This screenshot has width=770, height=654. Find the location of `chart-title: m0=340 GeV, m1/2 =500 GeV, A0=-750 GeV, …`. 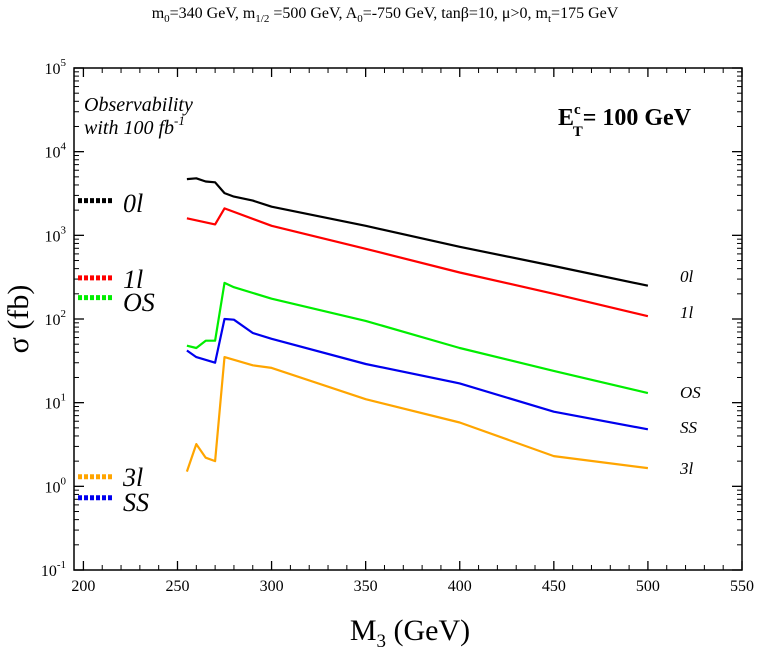

chart-title: m0=340 GeV, m1/2 =500 GeV, A0=-750 GeV, … is located at coordinates (385, 15).